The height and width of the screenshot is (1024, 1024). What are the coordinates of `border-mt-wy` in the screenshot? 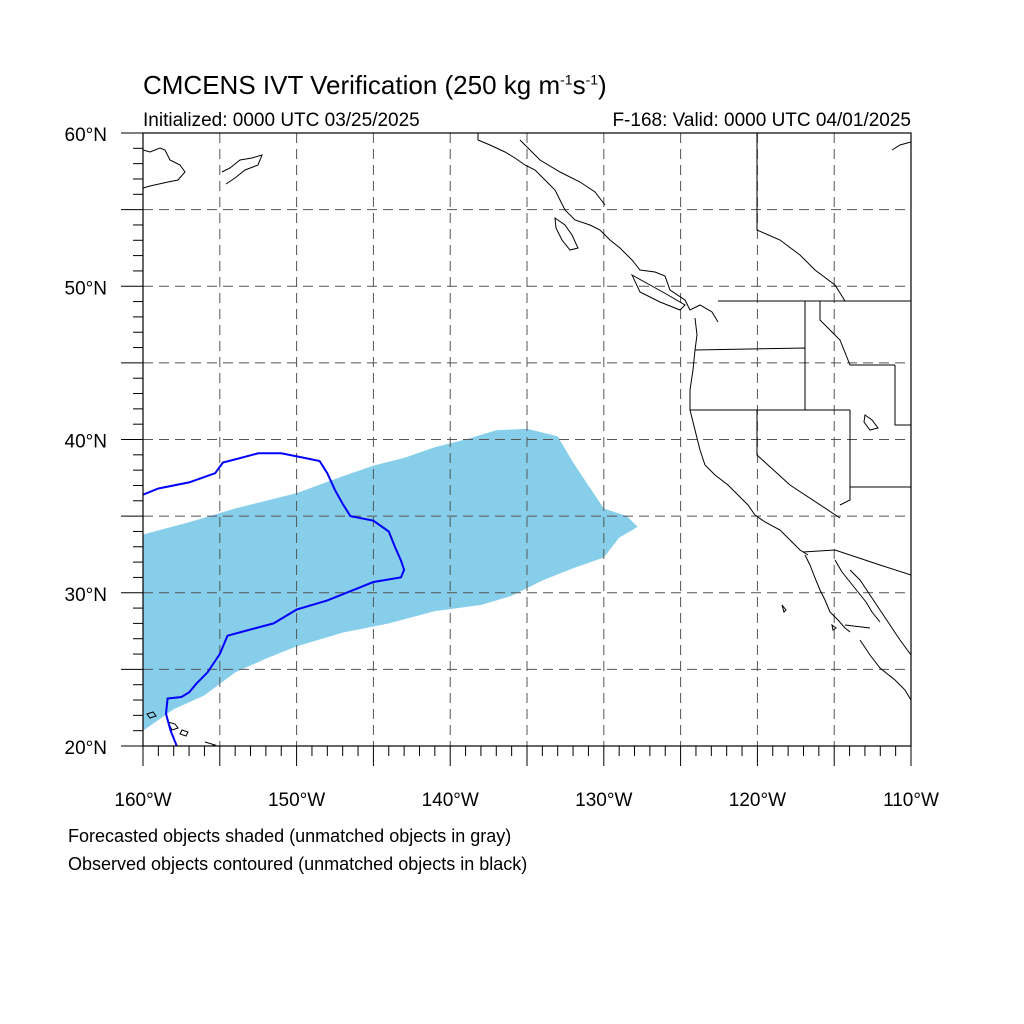 It's located at (857, 333).